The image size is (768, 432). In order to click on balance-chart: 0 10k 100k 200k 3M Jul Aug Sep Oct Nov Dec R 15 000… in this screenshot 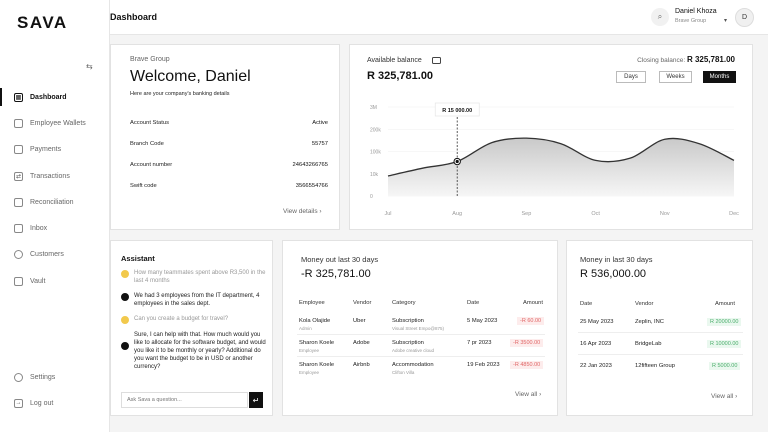, I will do `click(554, 159)`.